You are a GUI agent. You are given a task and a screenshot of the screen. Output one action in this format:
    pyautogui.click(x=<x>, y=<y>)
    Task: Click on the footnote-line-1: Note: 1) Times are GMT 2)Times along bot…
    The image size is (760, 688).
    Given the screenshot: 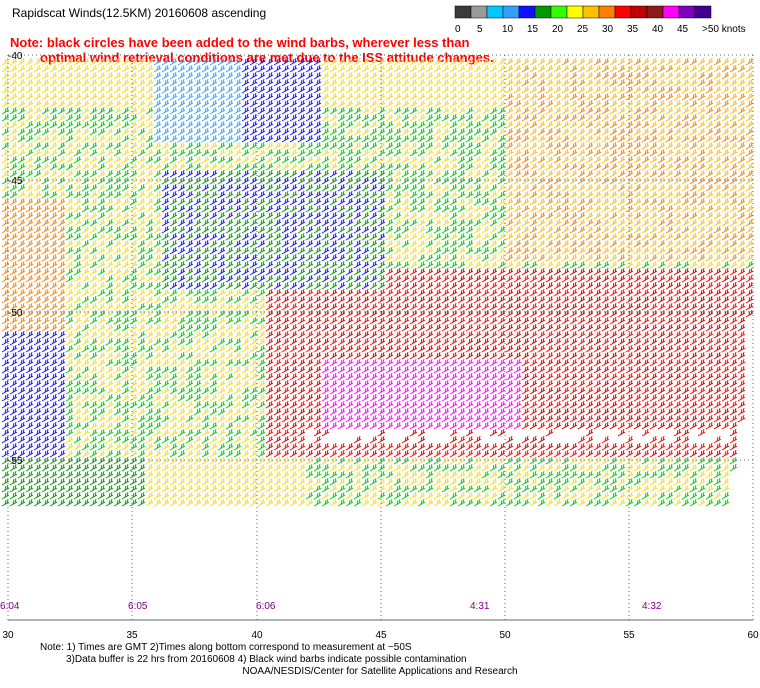 What is the action you would take?
    pyautogui.click(x=226, y=647)
    